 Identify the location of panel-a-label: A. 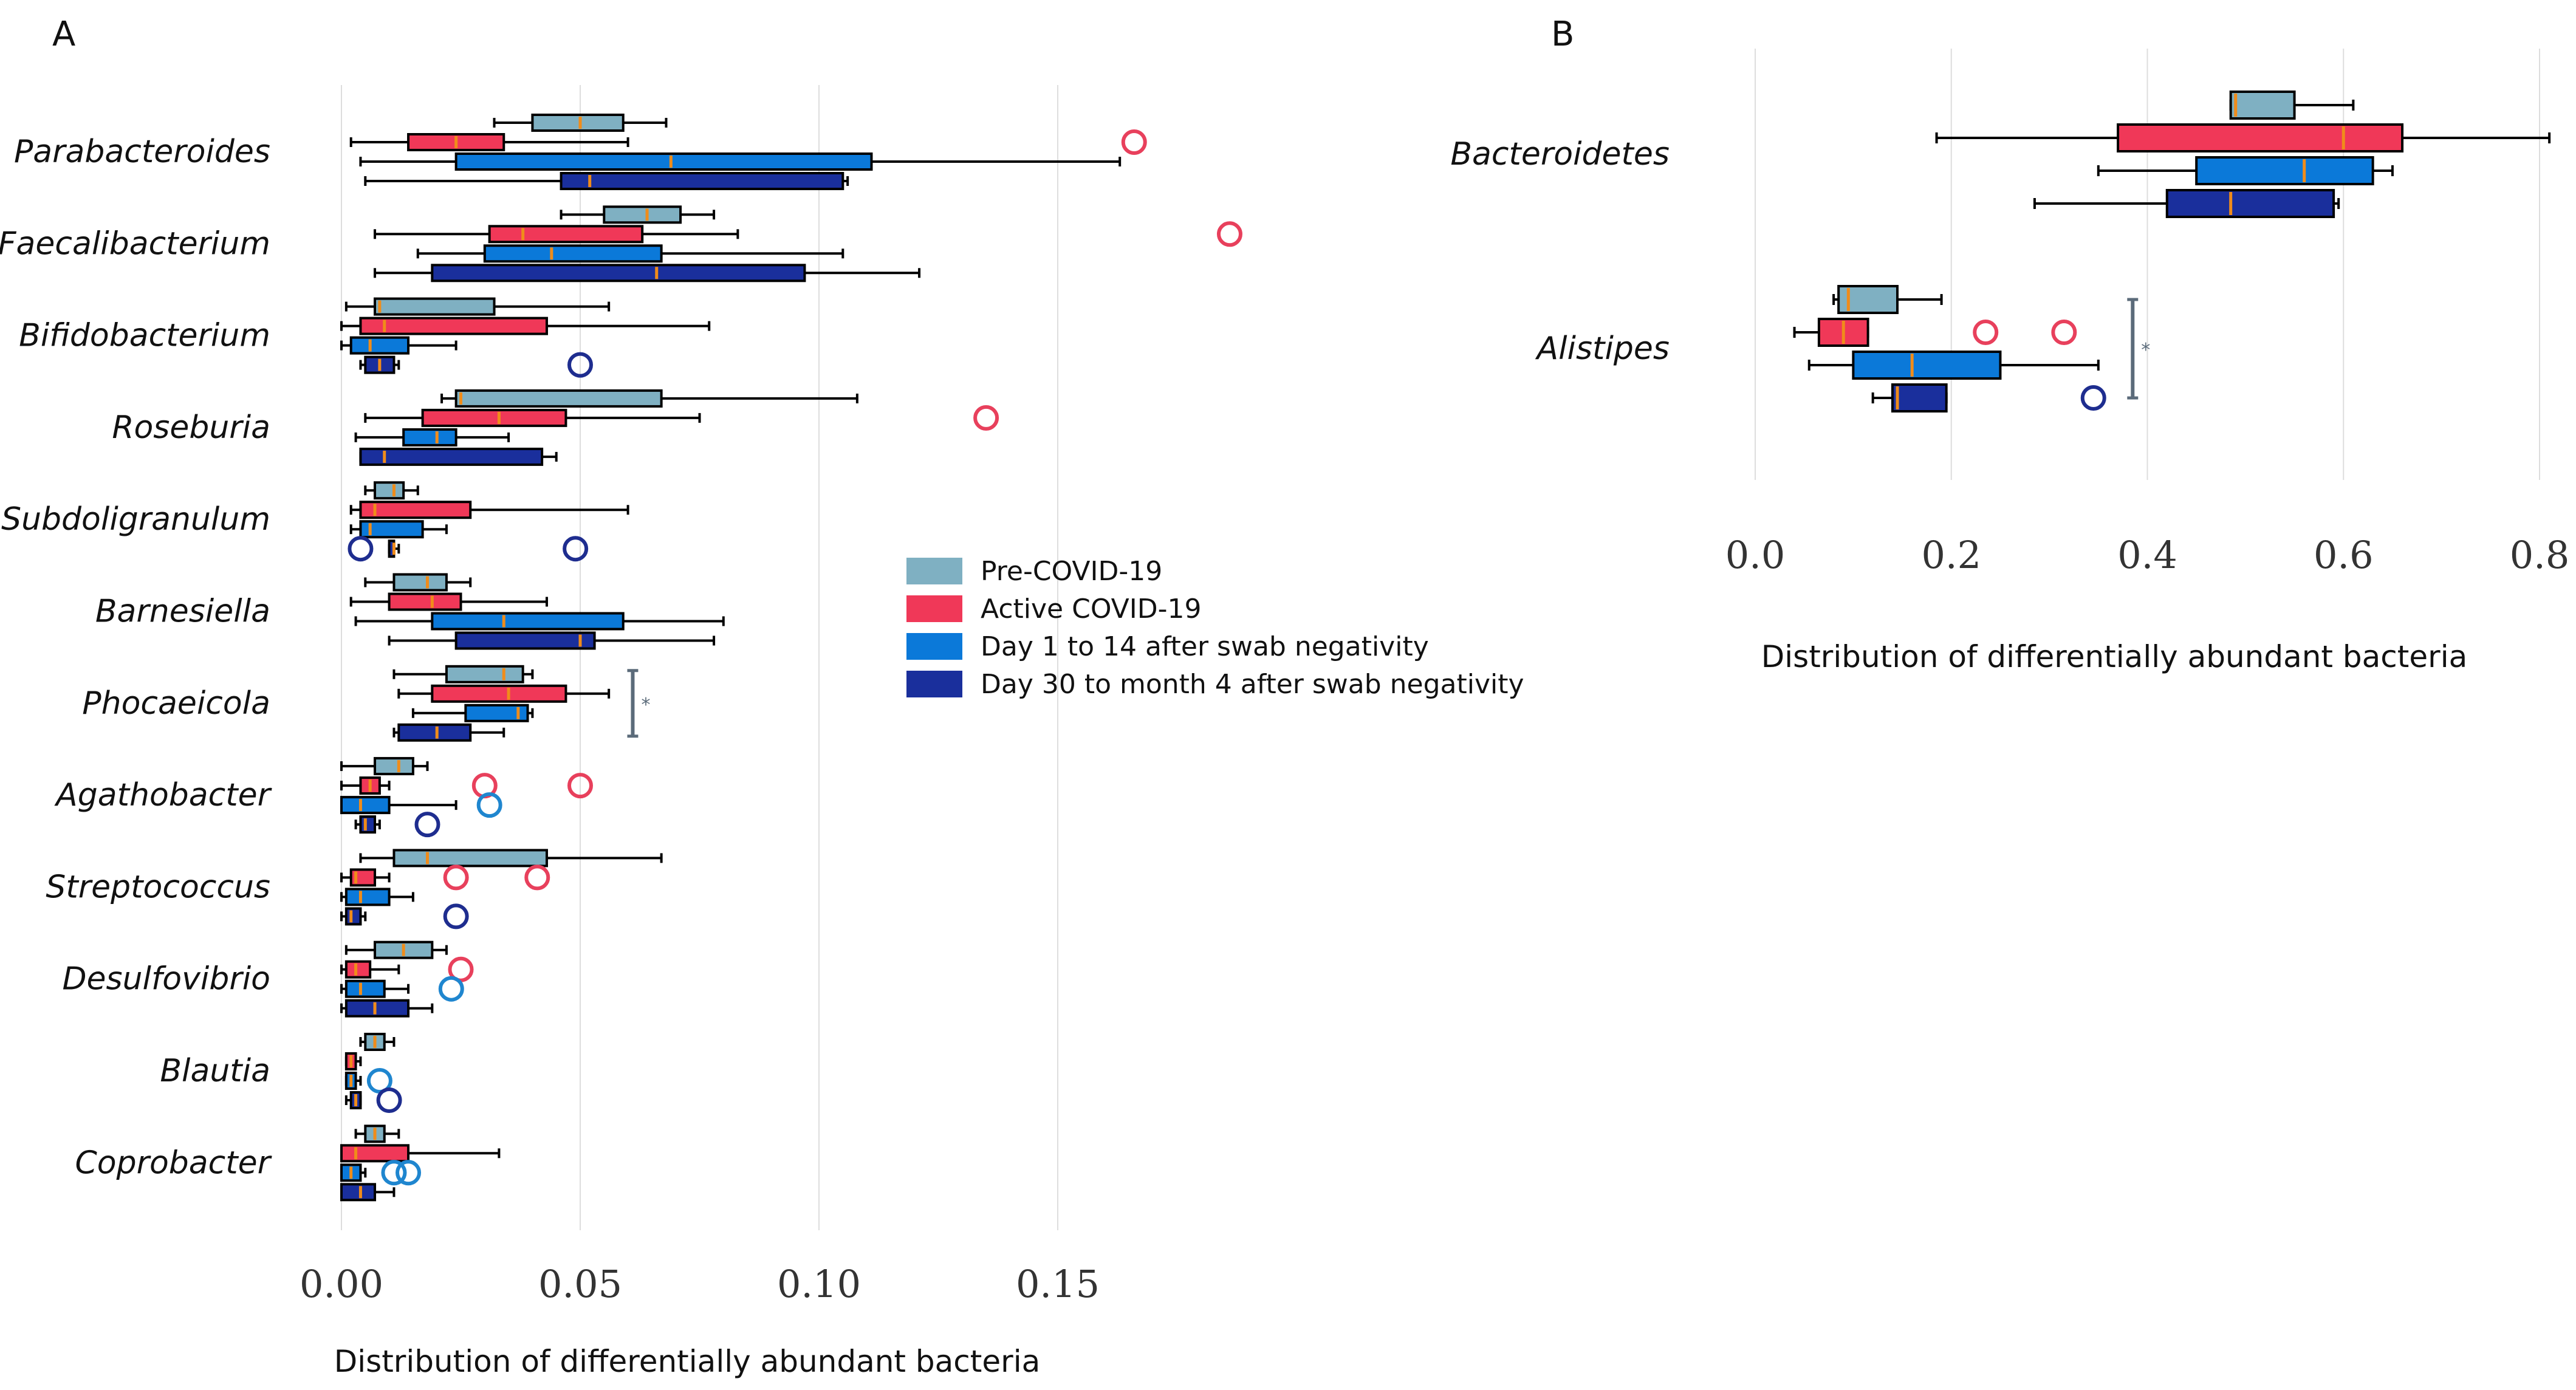
(63, 34).